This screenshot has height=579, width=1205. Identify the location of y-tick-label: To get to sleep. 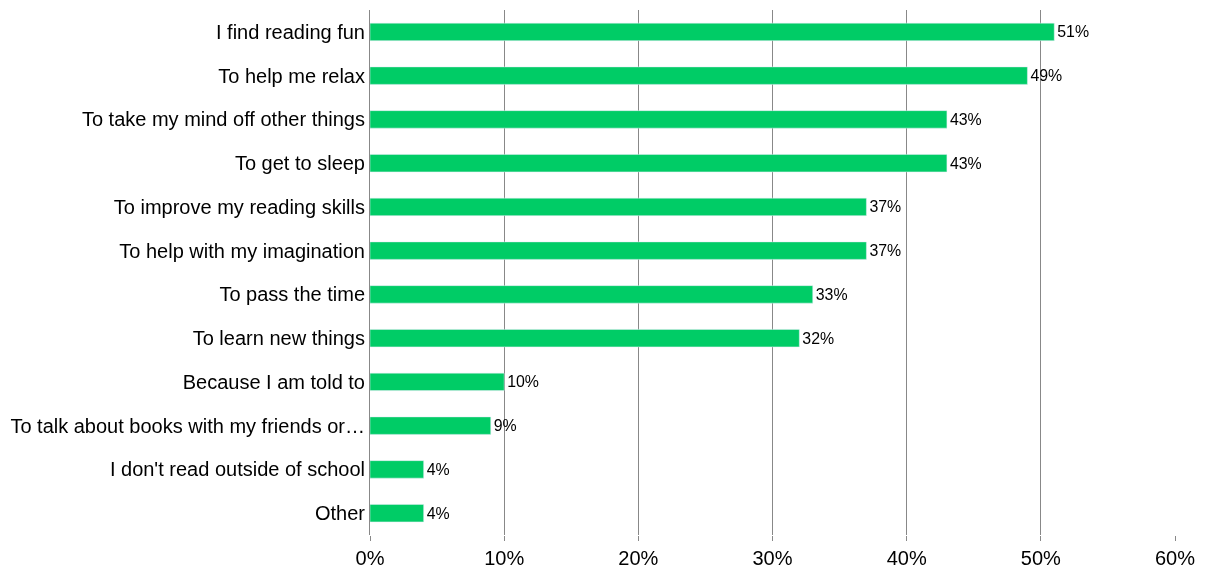
(299, 163).